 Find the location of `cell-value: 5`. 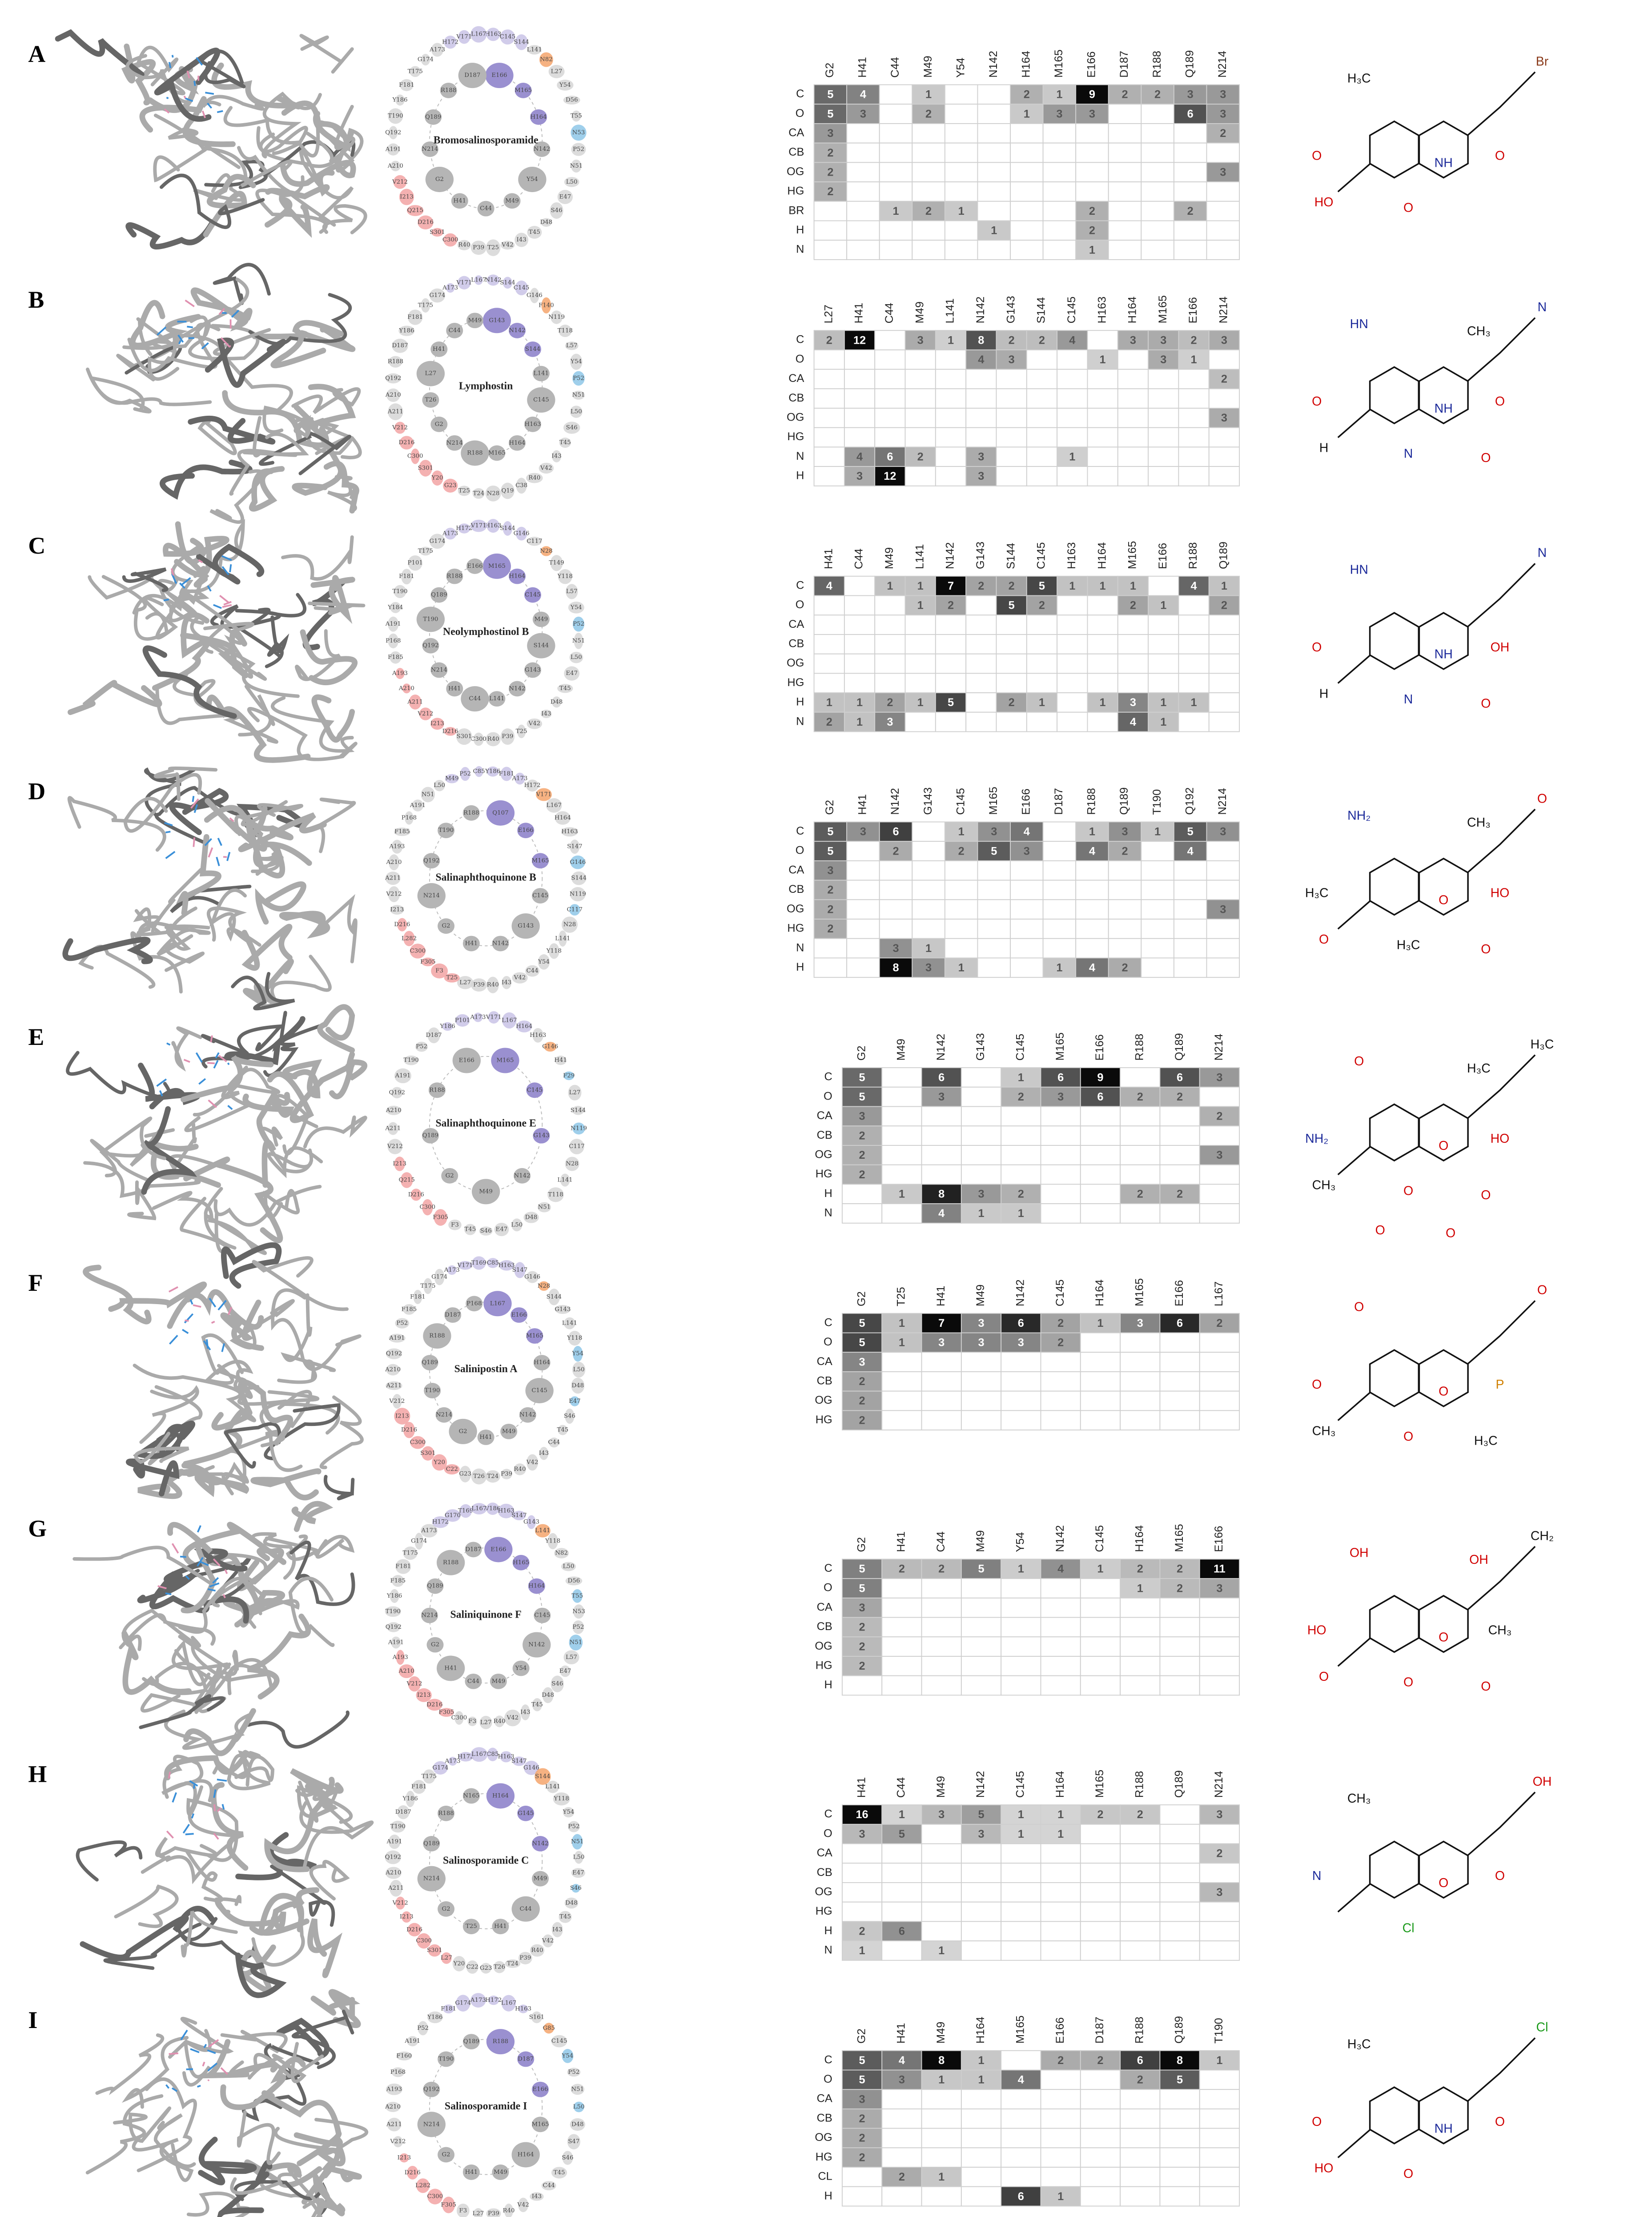

cell-value: 5 is located at coordinates (951, 702).